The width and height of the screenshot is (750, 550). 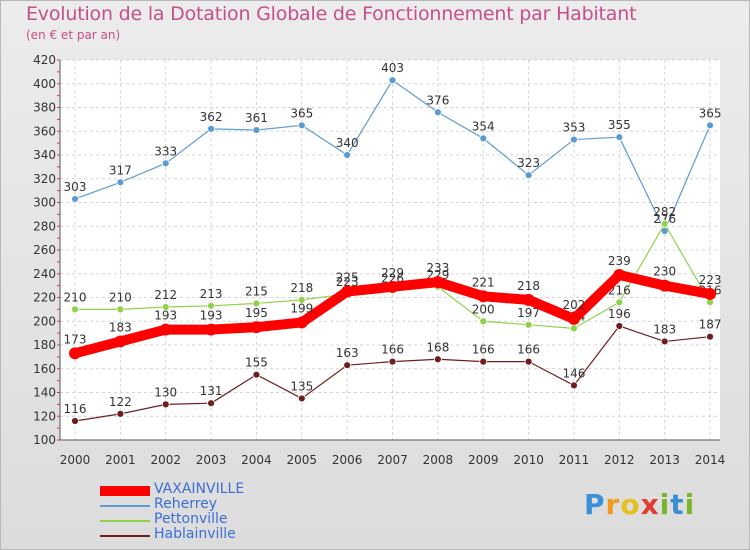 I want to click on y-tick-label: 360, so click(x=44, y=131).